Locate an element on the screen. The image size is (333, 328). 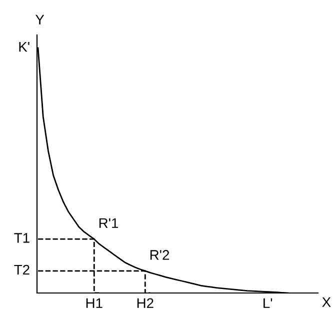
text: K' is located at coordinates (24, 47).